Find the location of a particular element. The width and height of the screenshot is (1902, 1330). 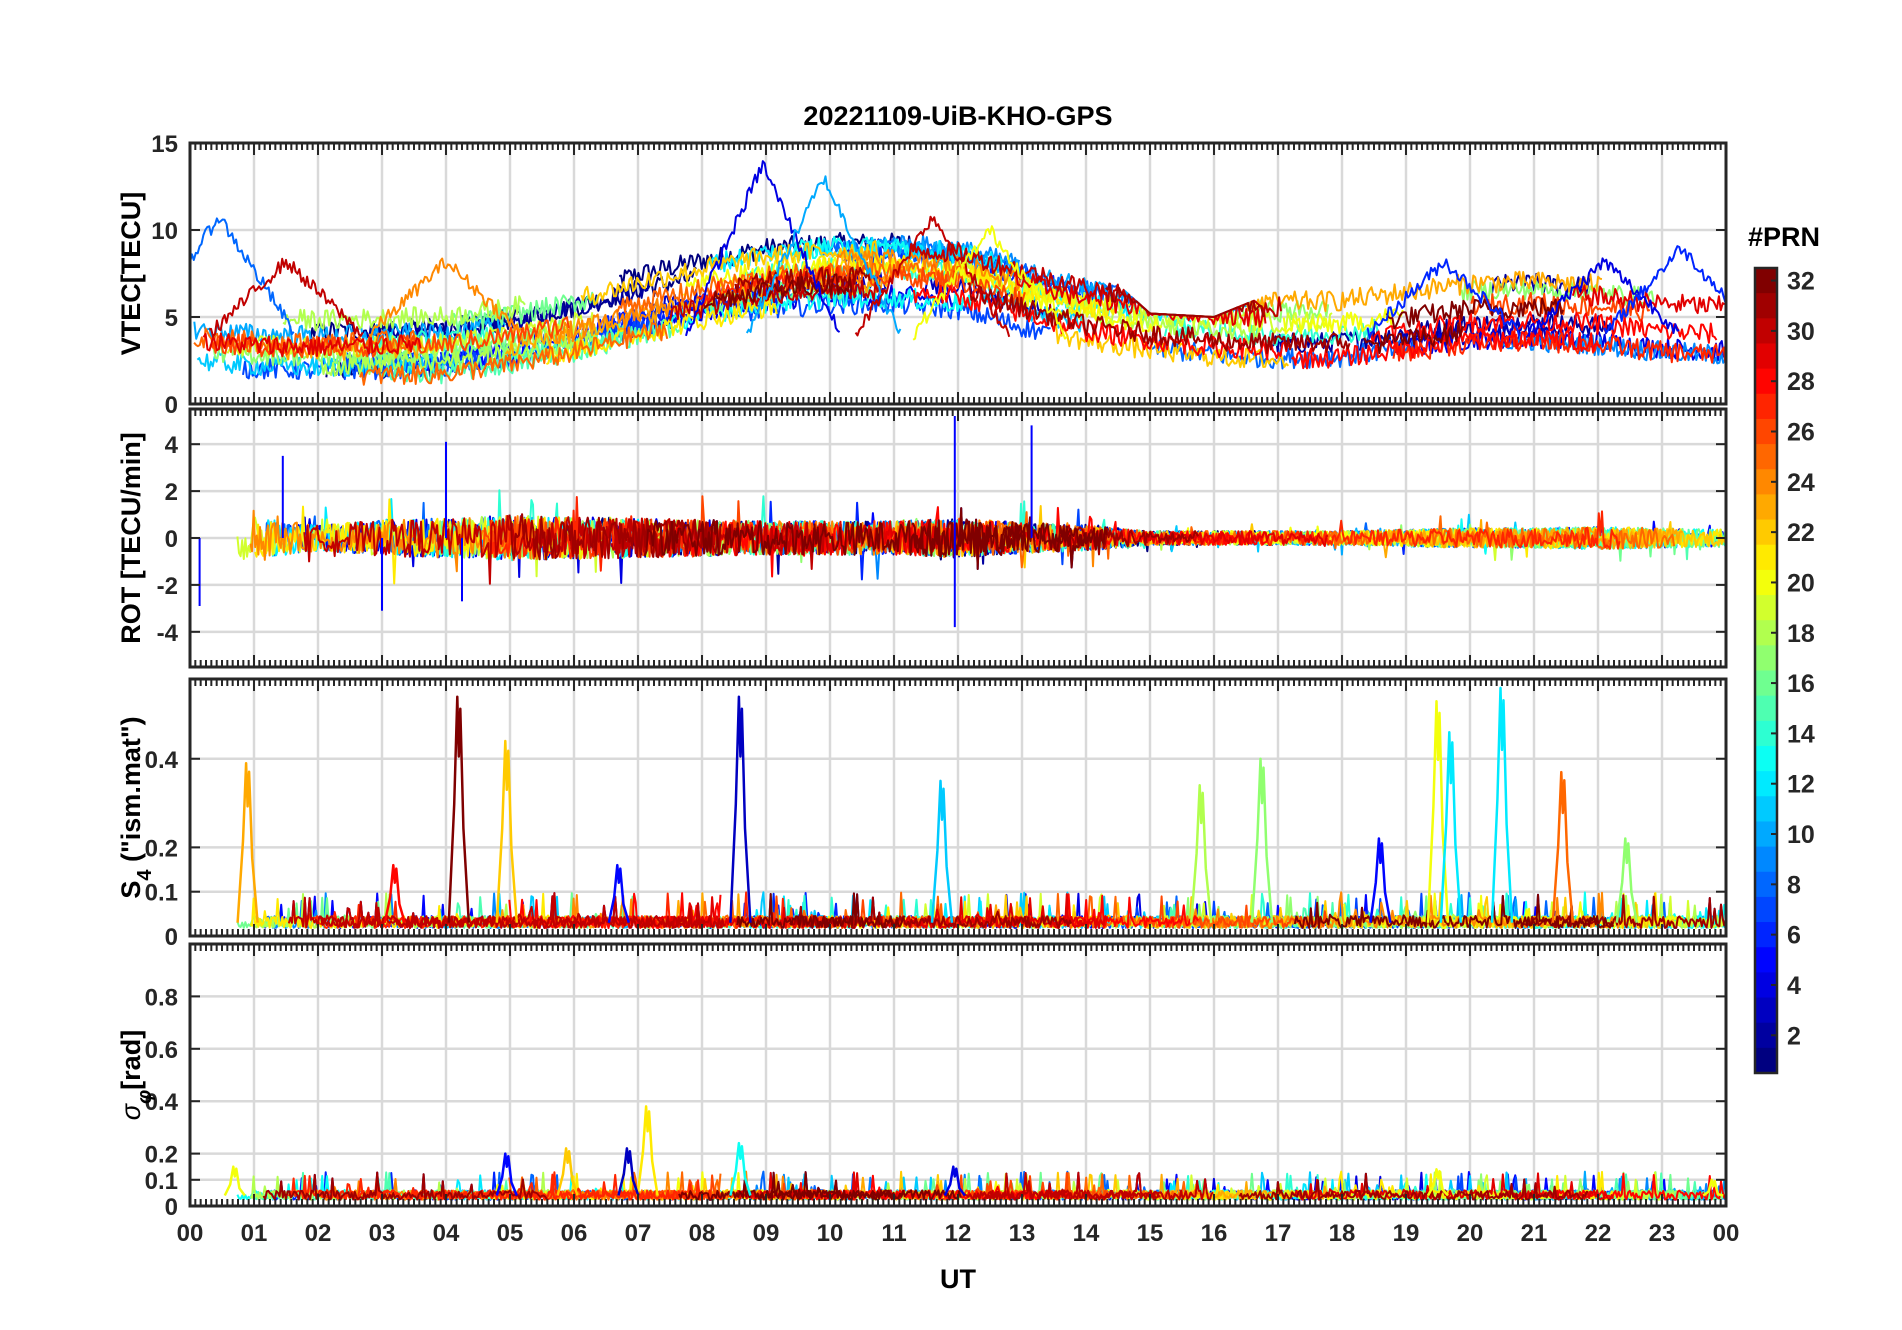

x-tick-label: 00 is located at coordinates (190, 1233).